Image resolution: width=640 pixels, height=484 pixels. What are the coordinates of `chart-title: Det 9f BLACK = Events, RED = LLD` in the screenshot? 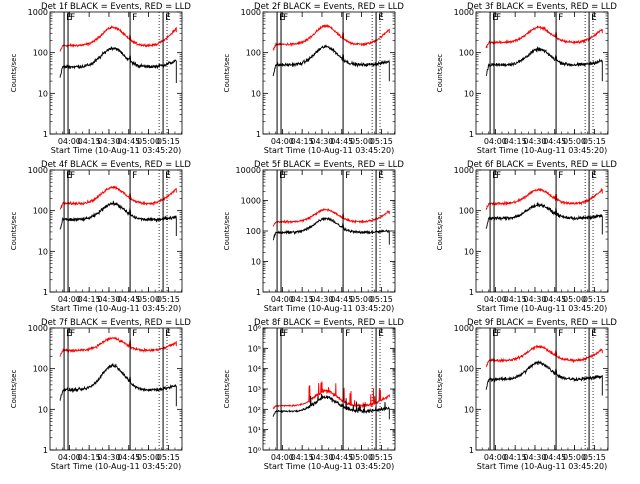 It's located at (542, 323).